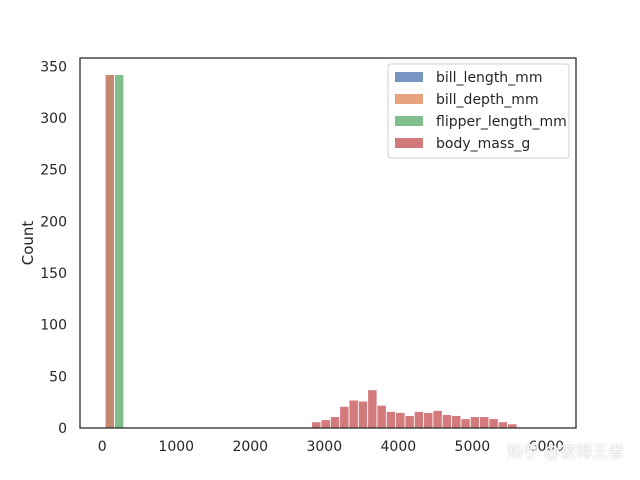  I want to click on y-tick-label: 0, so click(62, 429).